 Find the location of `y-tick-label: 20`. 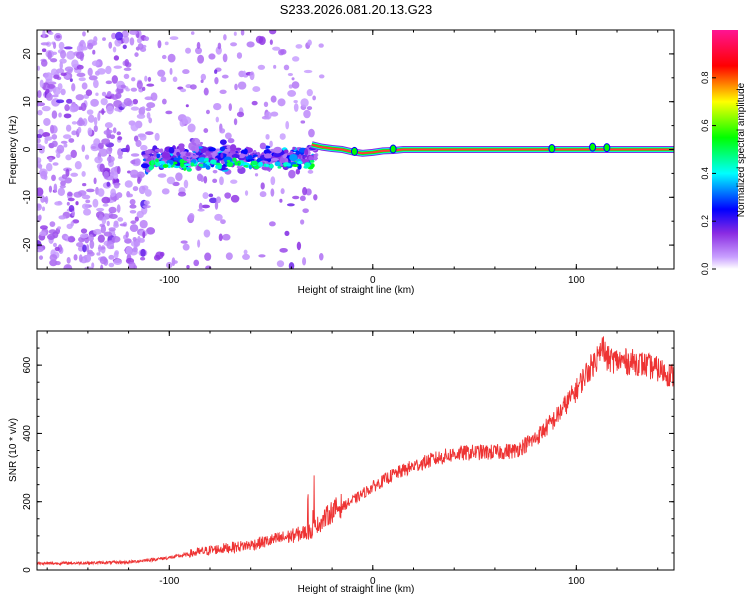

y-tick-label: 20 is located at coordinates (27, 54).